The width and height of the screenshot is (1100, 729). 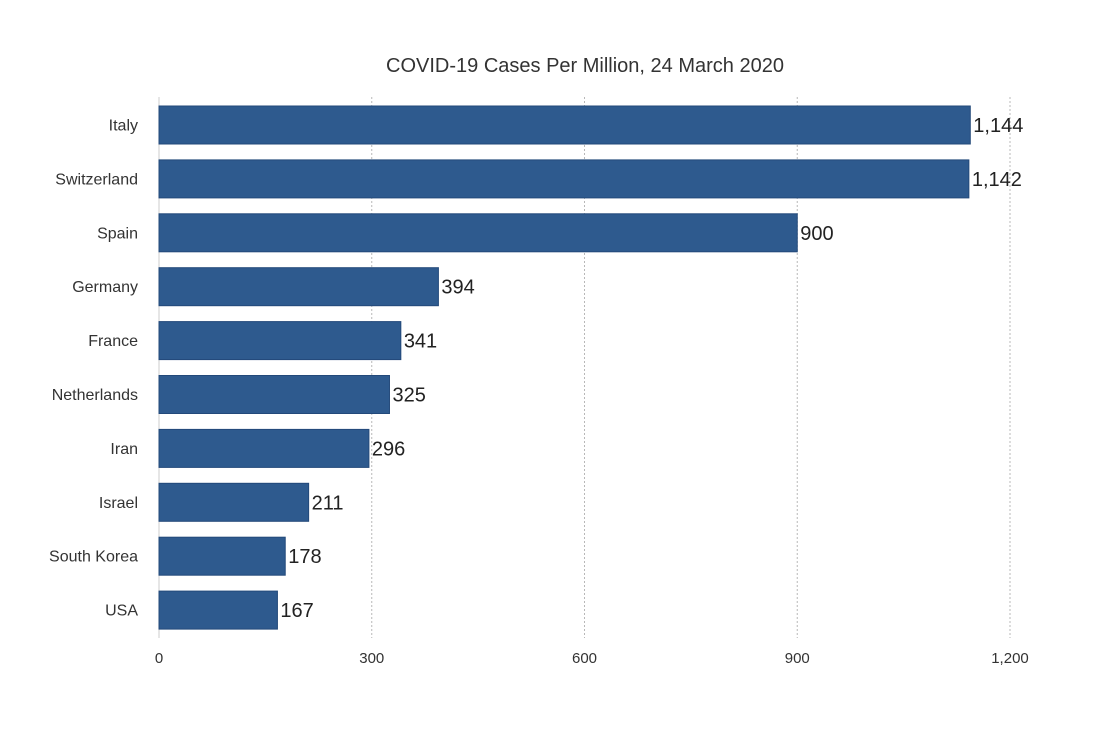 I want to click on x-tick-label: 1,200, so click(x=1010, y=658).